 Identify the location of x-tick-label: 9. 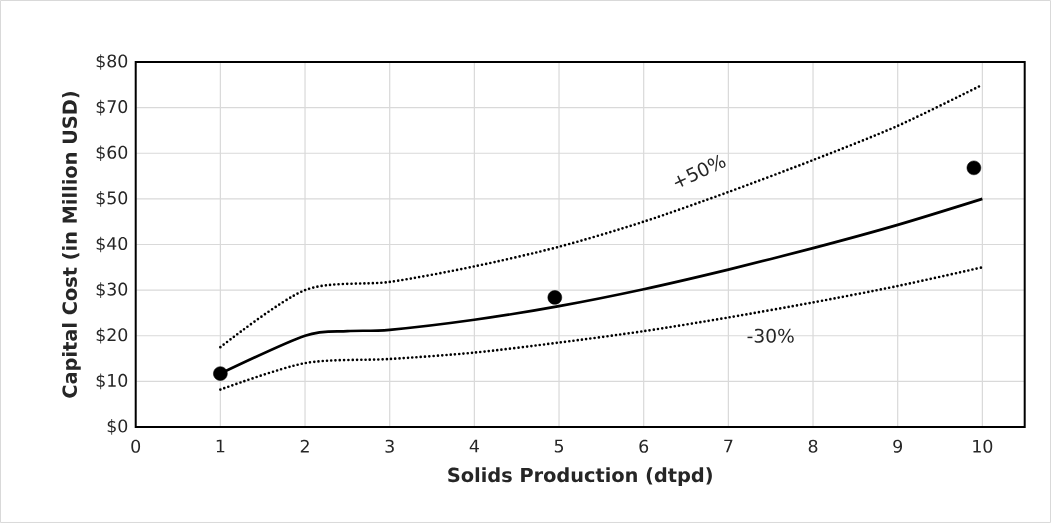
(897, 446).